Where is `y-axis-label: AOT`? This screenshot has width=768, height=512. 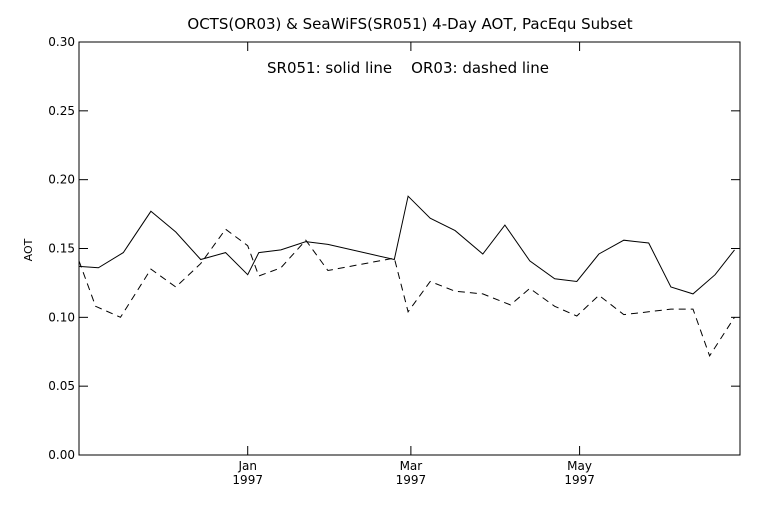 y-axis-label: AOT is located at coordinates (28, 249).